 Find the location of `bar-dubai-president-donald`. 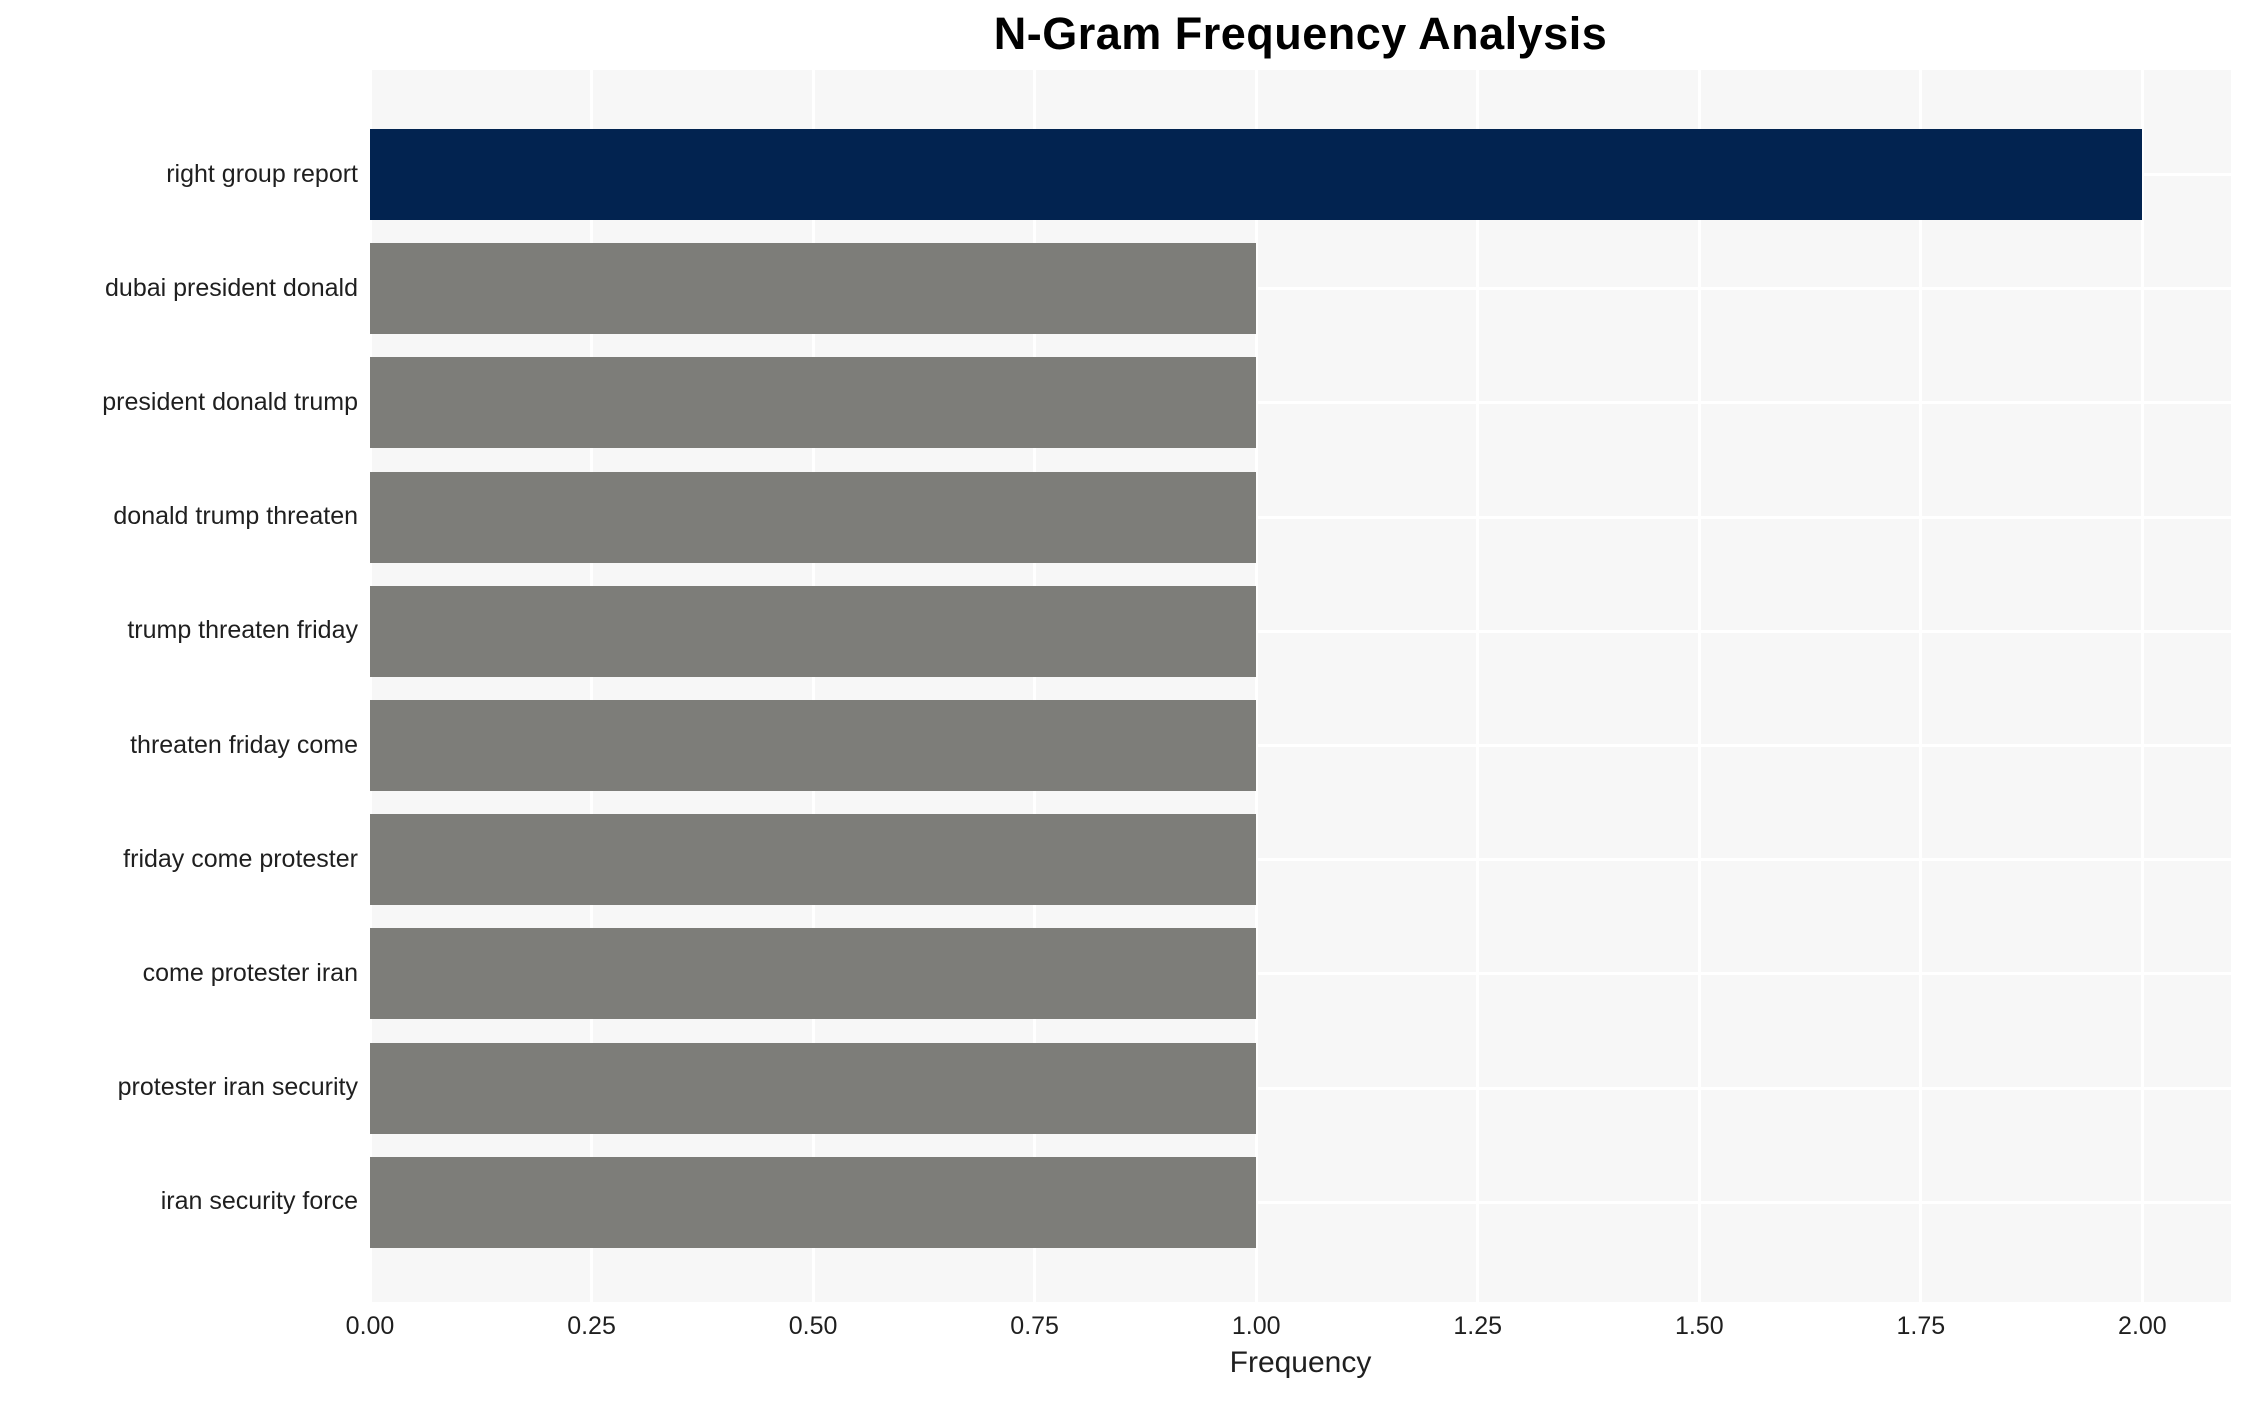

bar-dubai-president-donald is located at coordinates (813, 289).